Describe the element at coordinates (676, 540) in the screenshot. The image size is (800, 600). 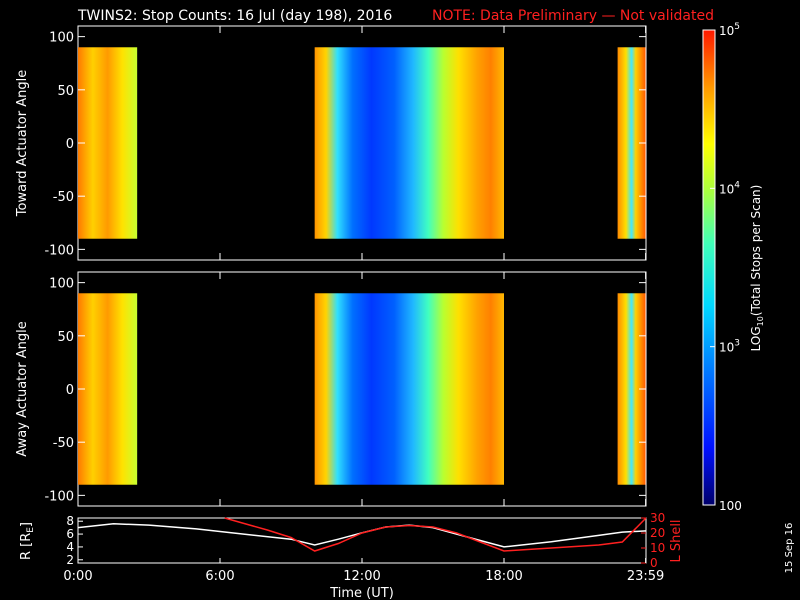
I see `lshell-axis-label: L Shell` at that location.